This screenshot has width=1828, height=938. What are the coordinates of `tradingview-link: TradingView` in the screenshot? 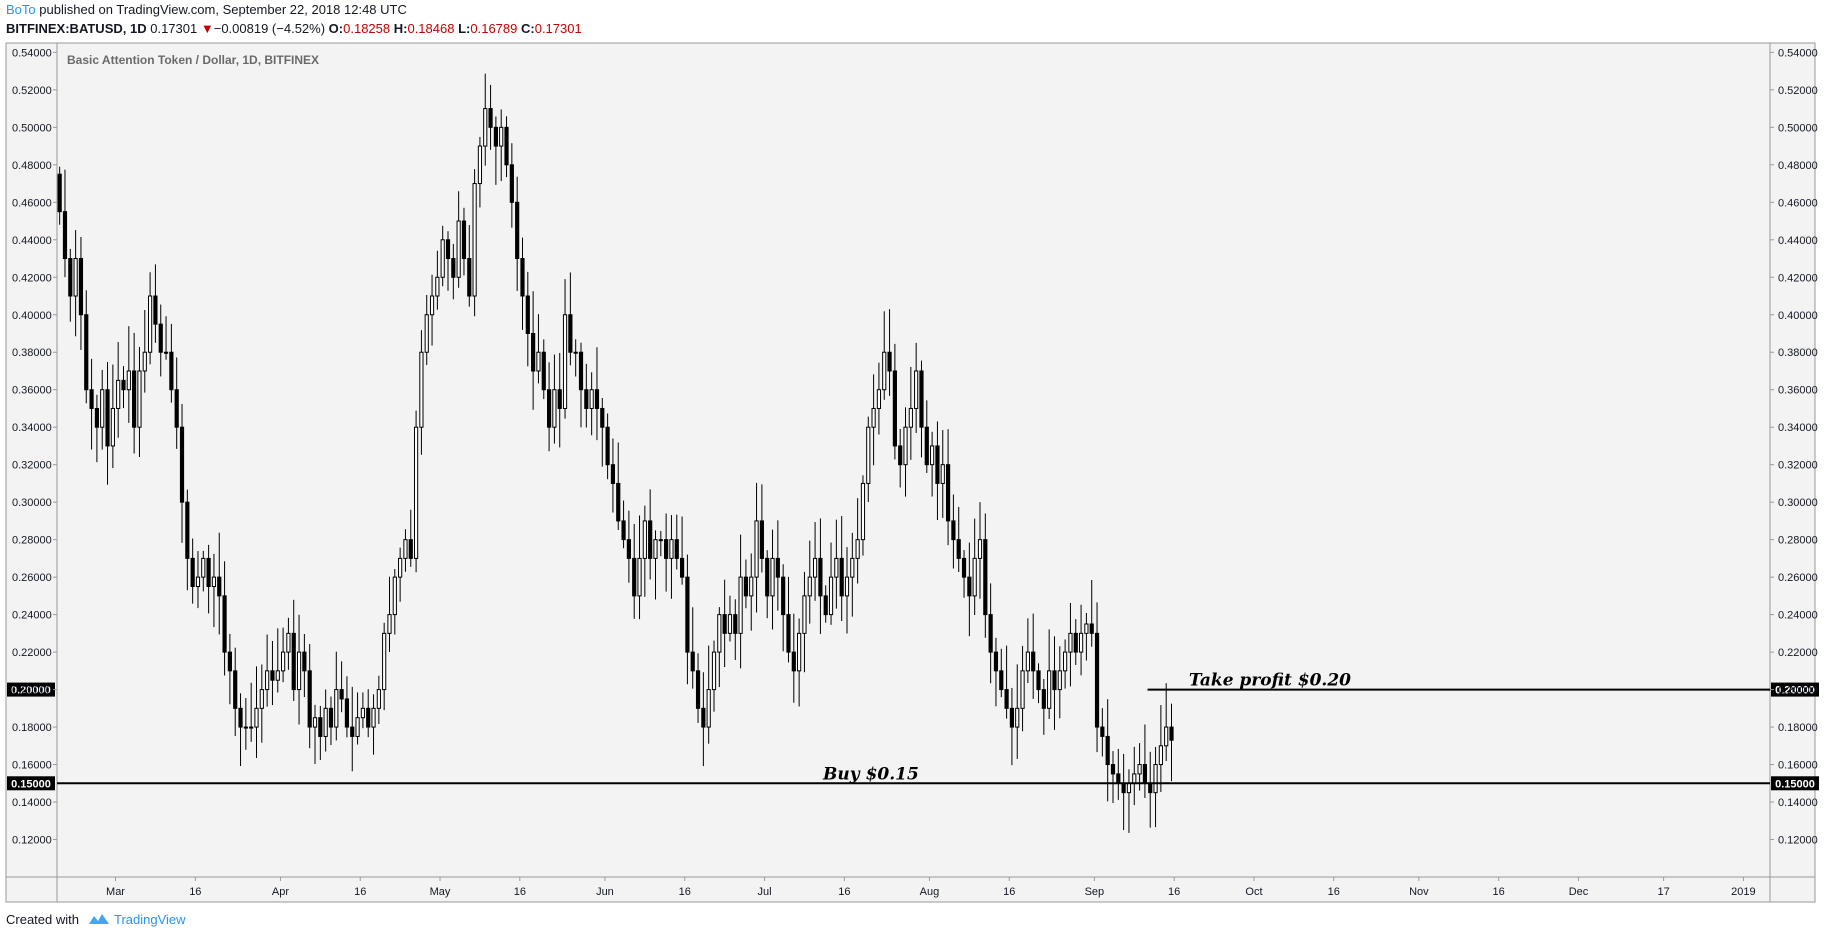 It's located at (150, 919).